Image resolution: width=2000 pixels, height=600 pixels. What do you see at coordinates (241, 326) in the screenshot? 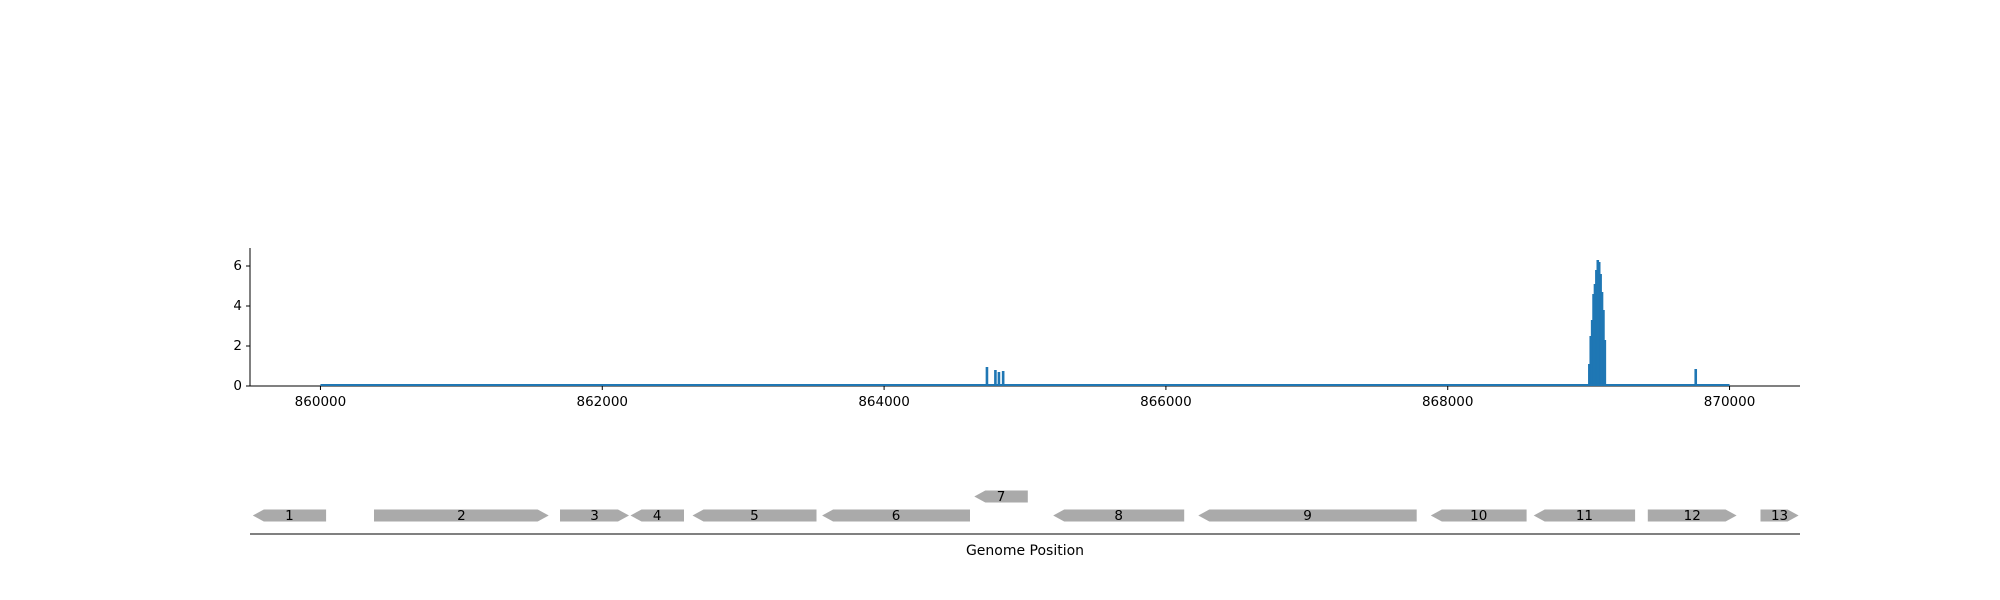
I see `y-ticks: 0 2 4 6` at bounding box center [241, 326].